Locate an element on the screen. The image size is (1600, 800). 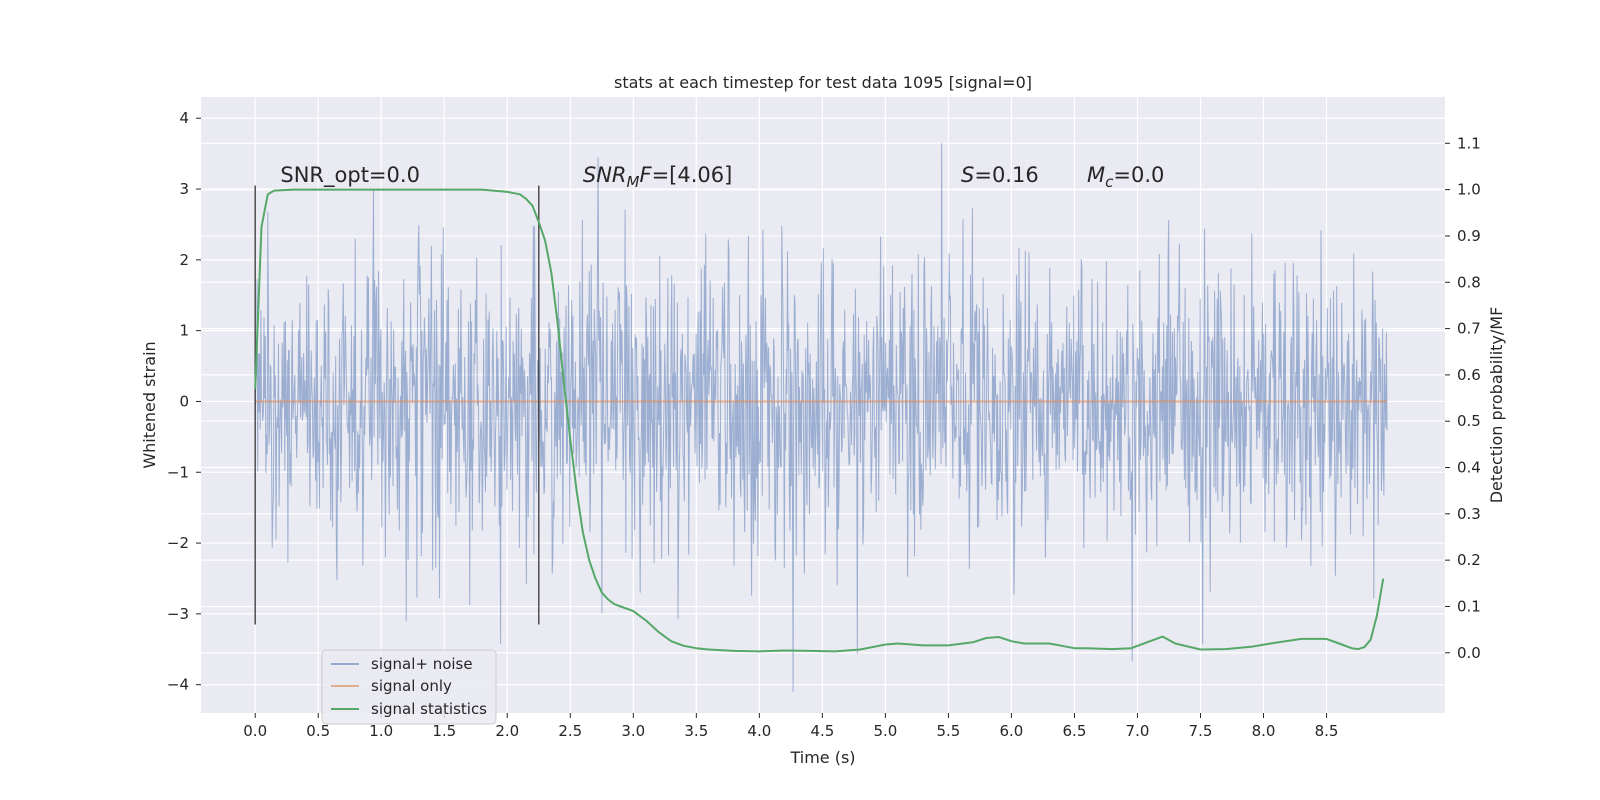
x-tick-label: 5.5 is located at coordinates (948, 731).